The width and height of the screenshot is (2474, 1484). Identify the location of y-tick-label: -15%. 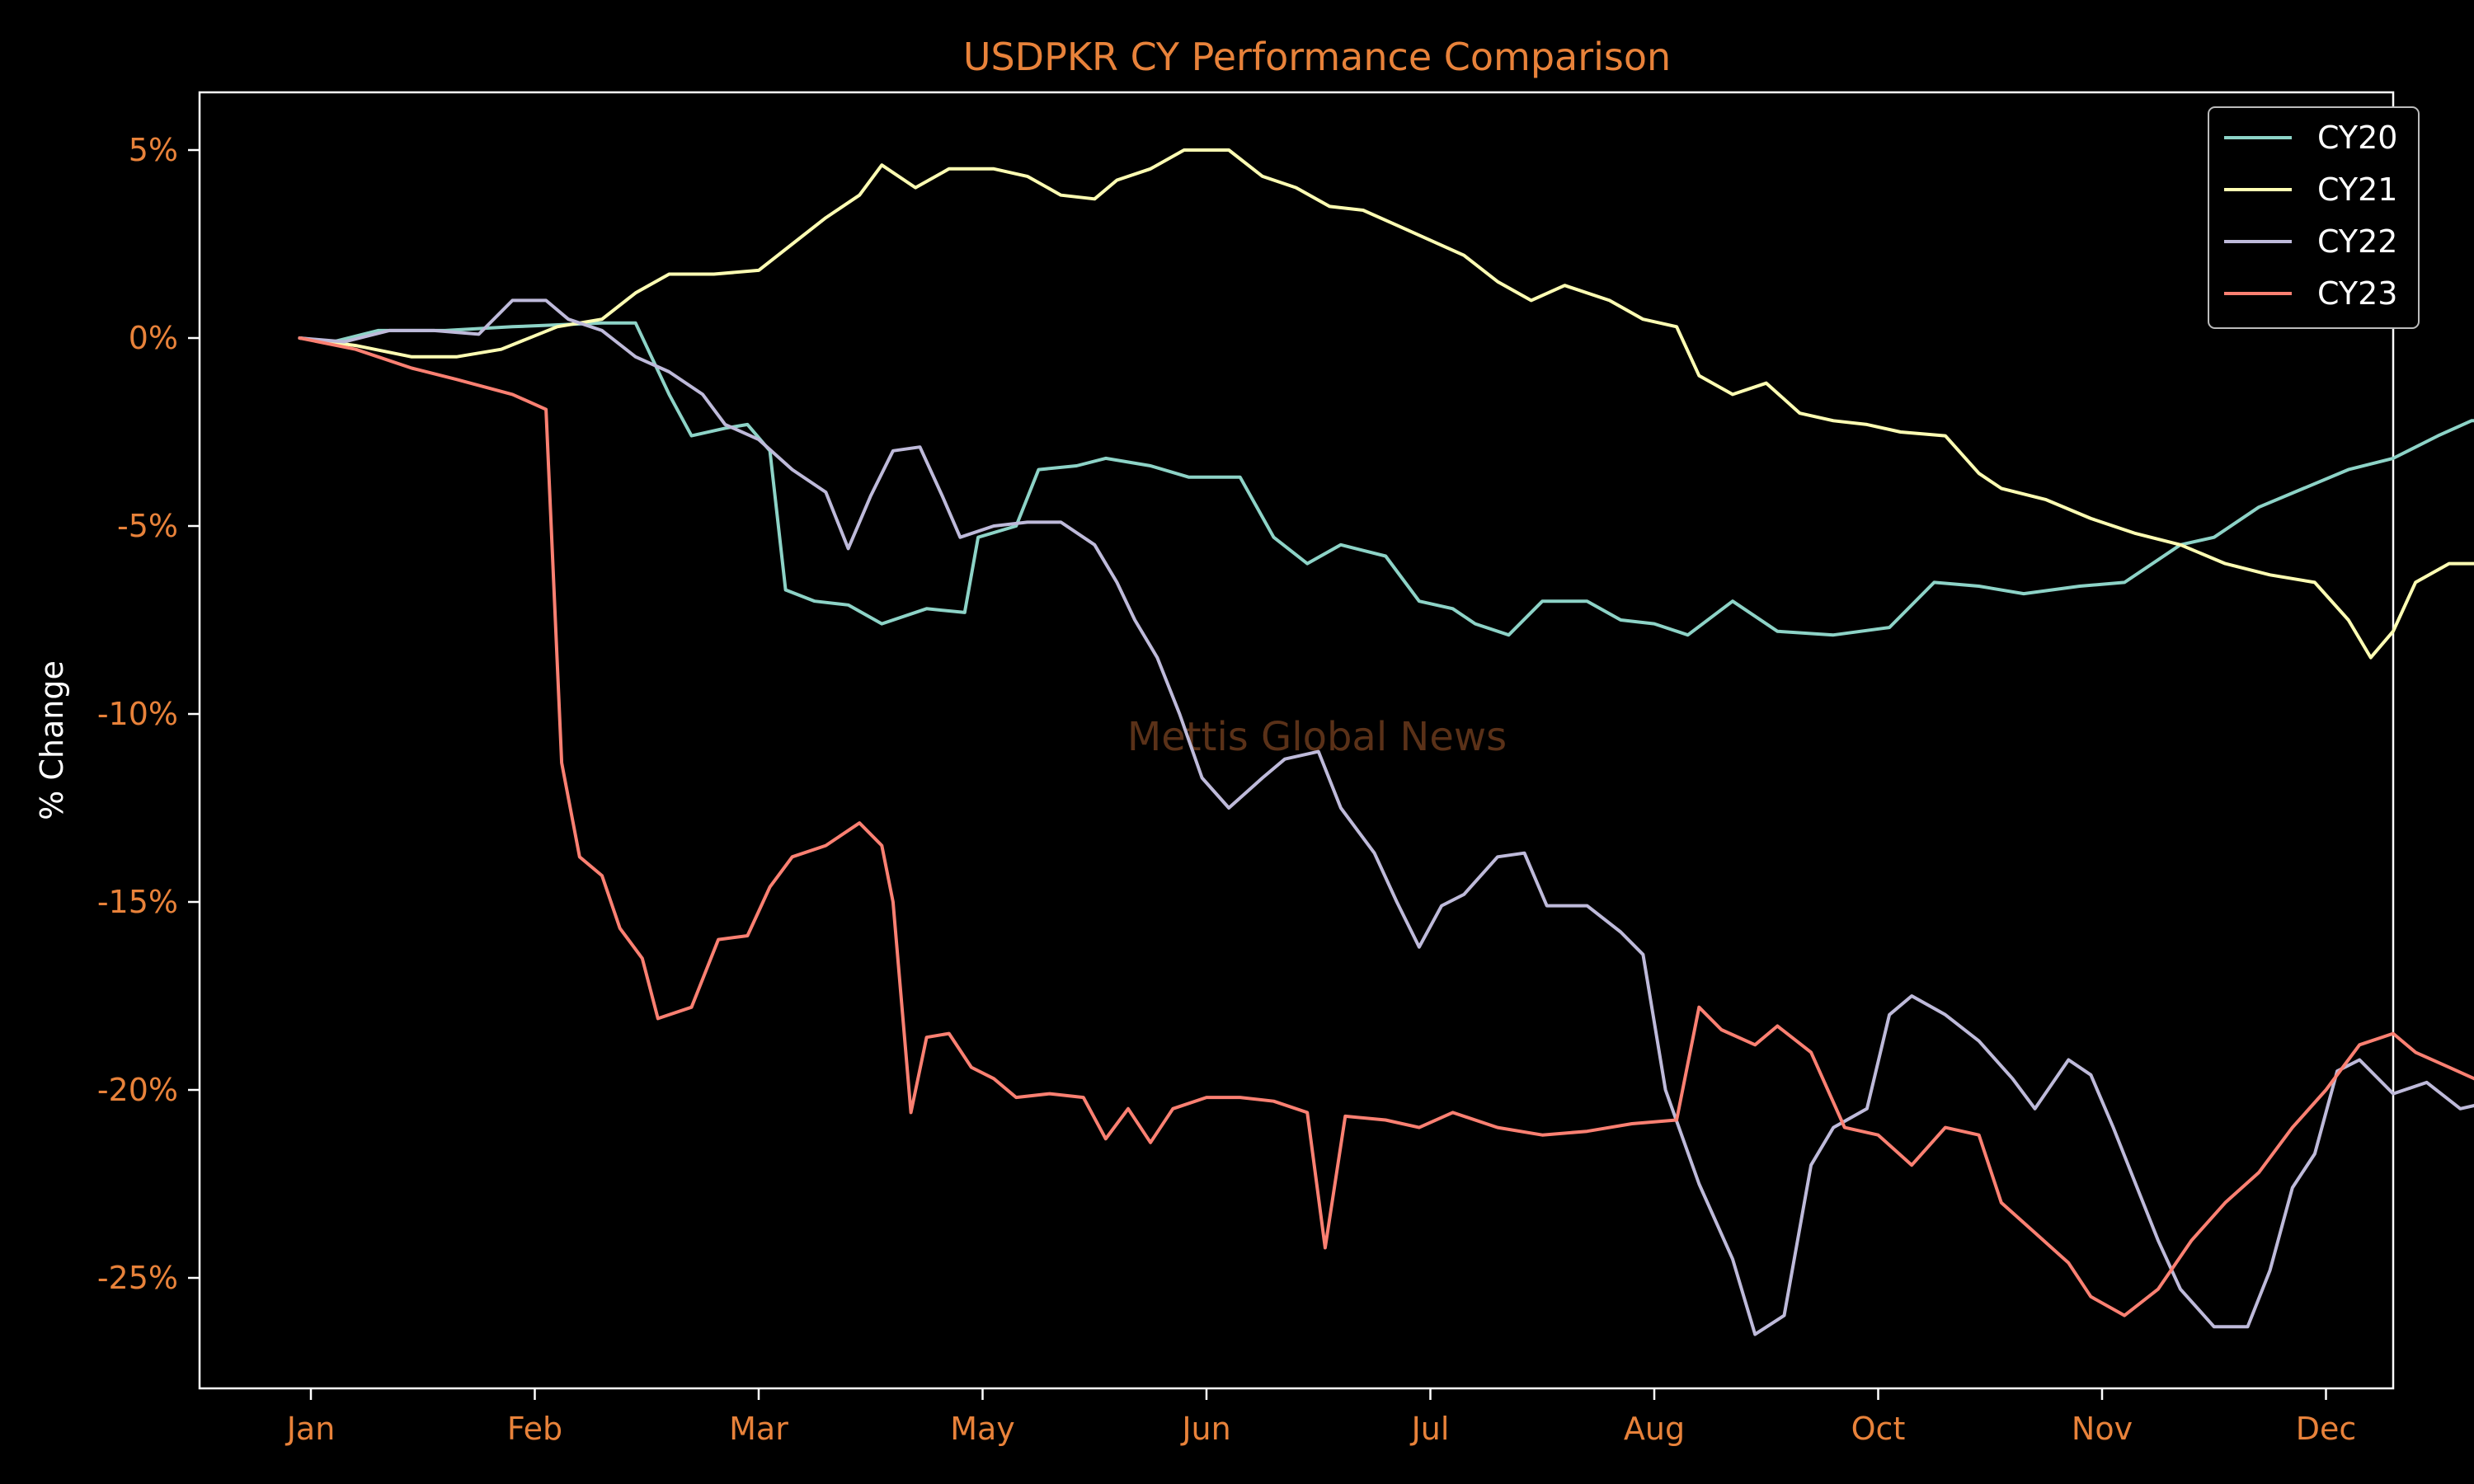
(137, 902).